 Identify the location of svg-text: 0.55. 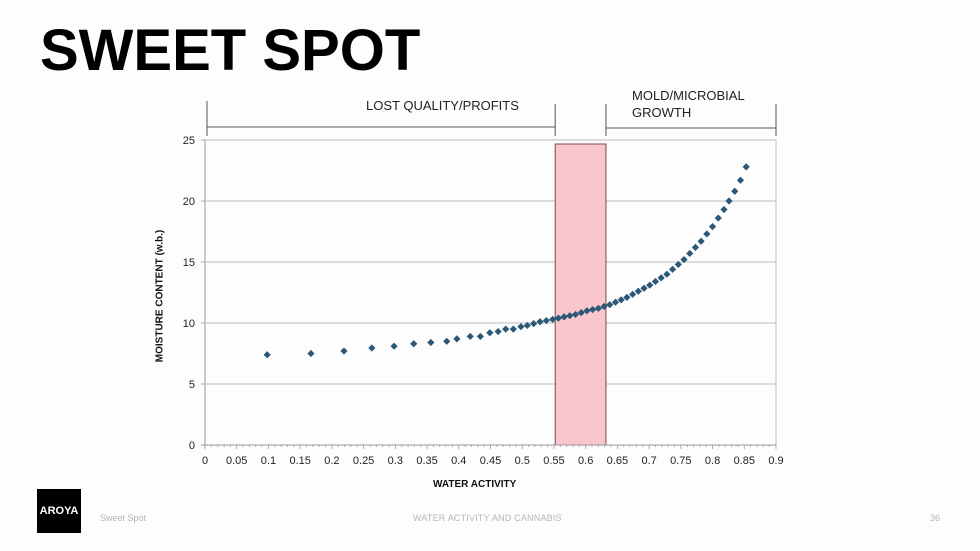
(553, 461).